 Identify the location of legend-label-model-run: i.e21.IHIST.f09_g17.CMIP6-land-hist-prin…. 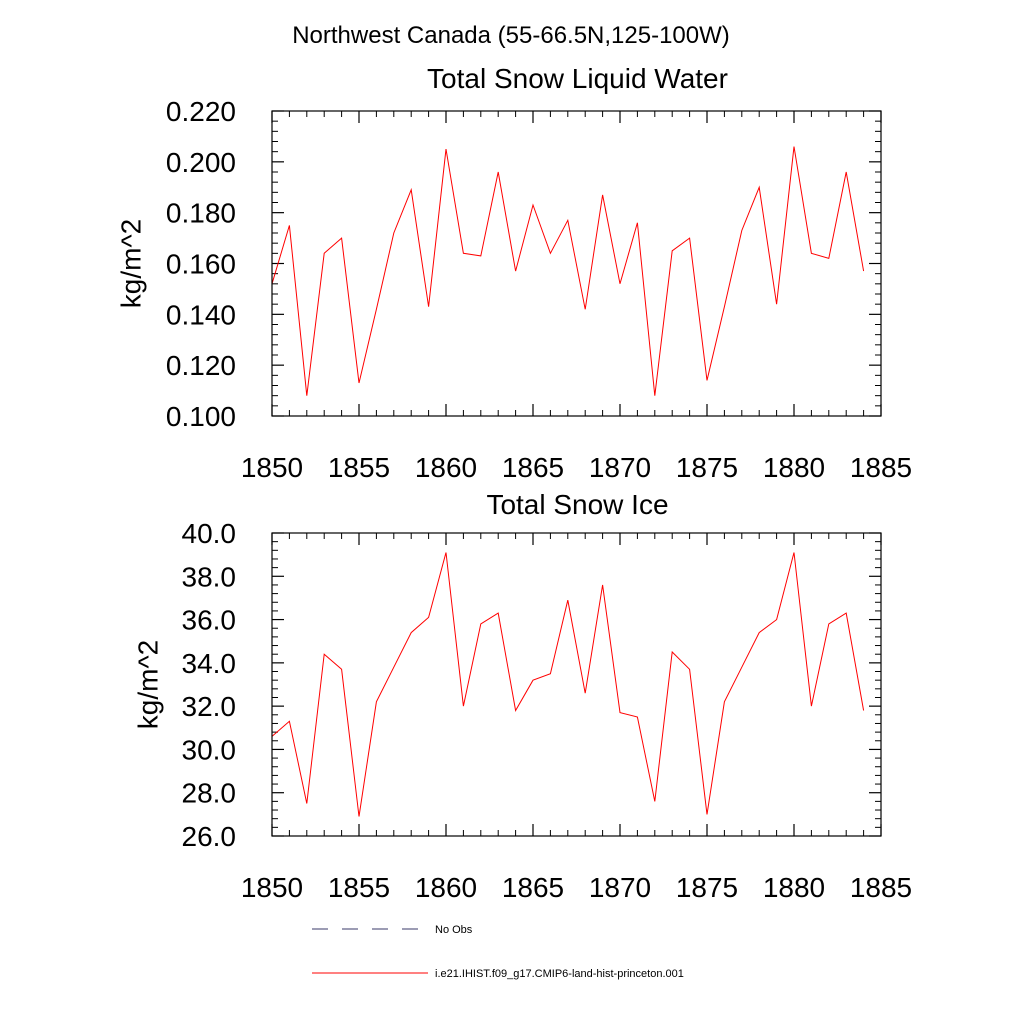
(559, 974).